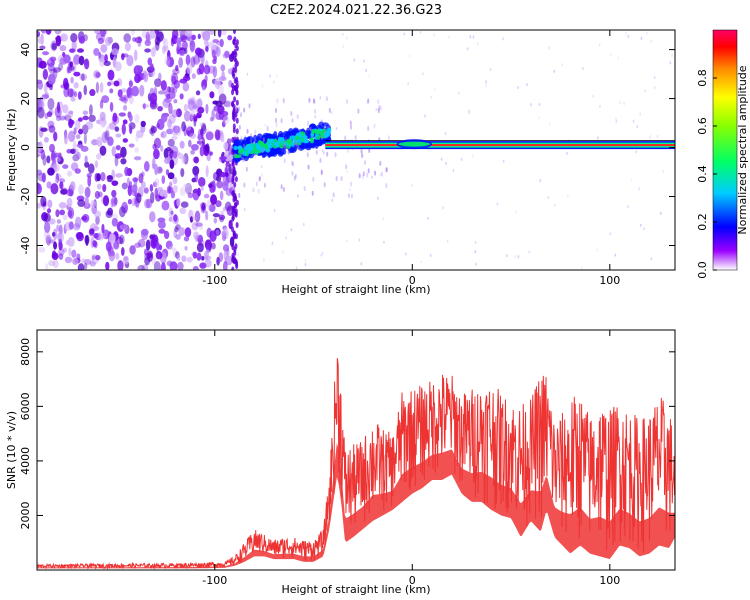  Describe the element at coordinates (11, 450) in the screenshot. I see `snr-y-label: SNR (10 * v/v)` at that location.